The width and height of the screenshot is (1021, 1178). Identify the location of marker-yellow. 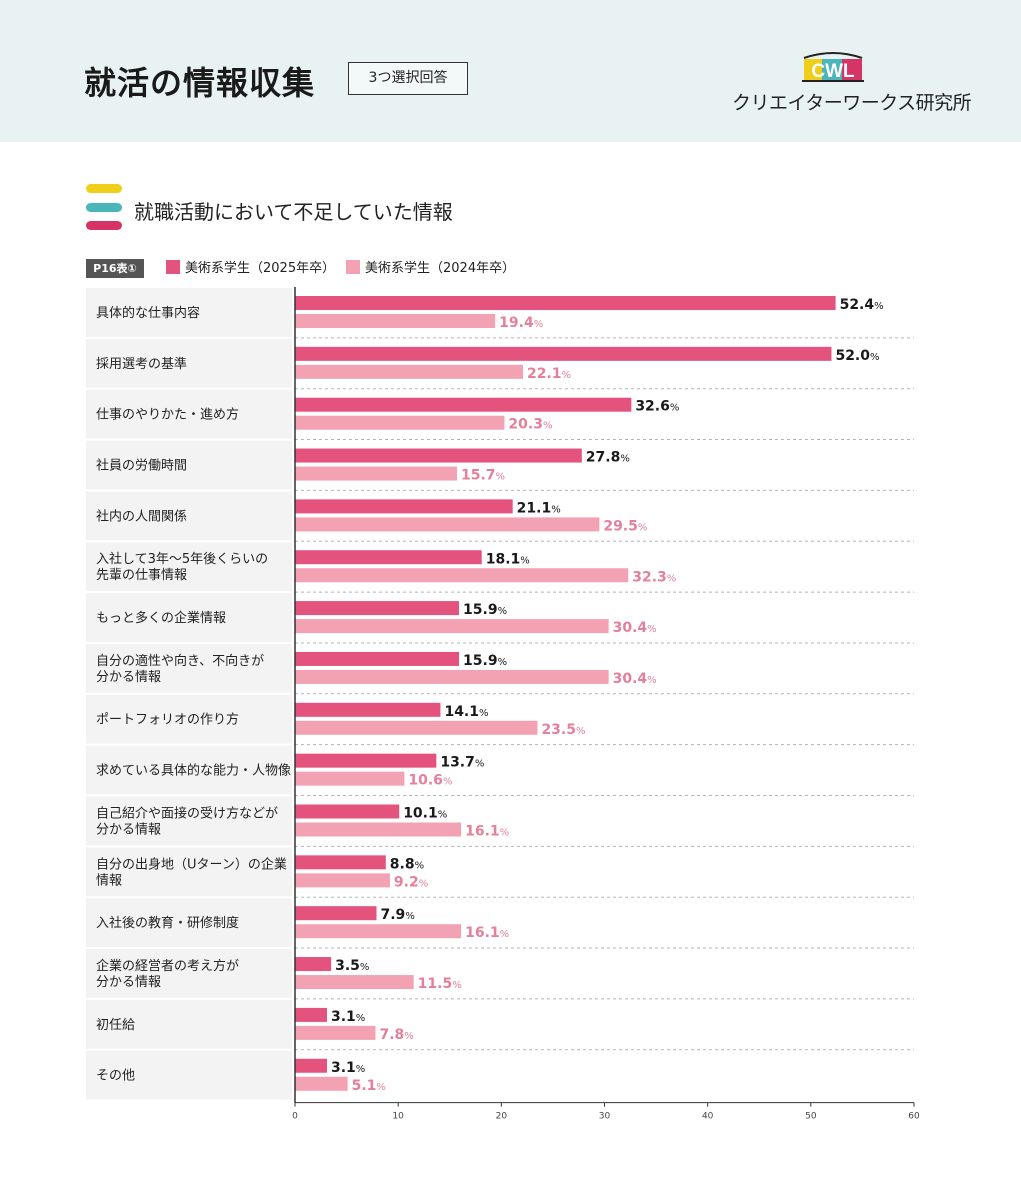
(104, 188).